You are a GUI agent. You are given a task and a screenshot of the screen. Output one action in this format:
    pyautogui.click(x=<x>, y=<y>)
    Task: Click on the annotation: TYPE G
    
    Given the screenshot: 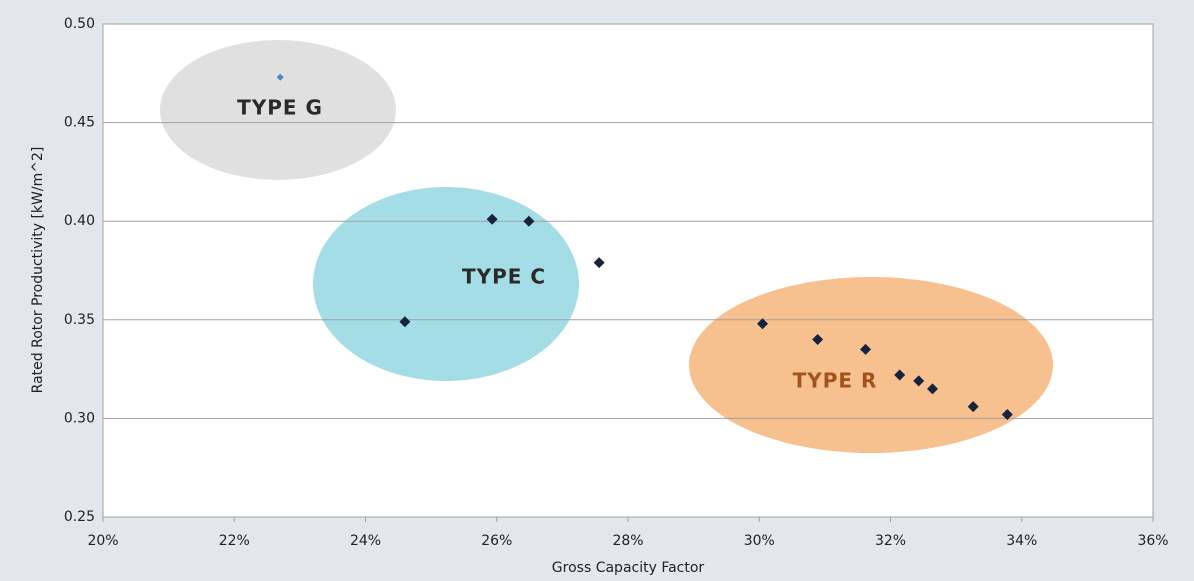 What is the action you would take?
    pyautogui.click(x=280, y=108)
    